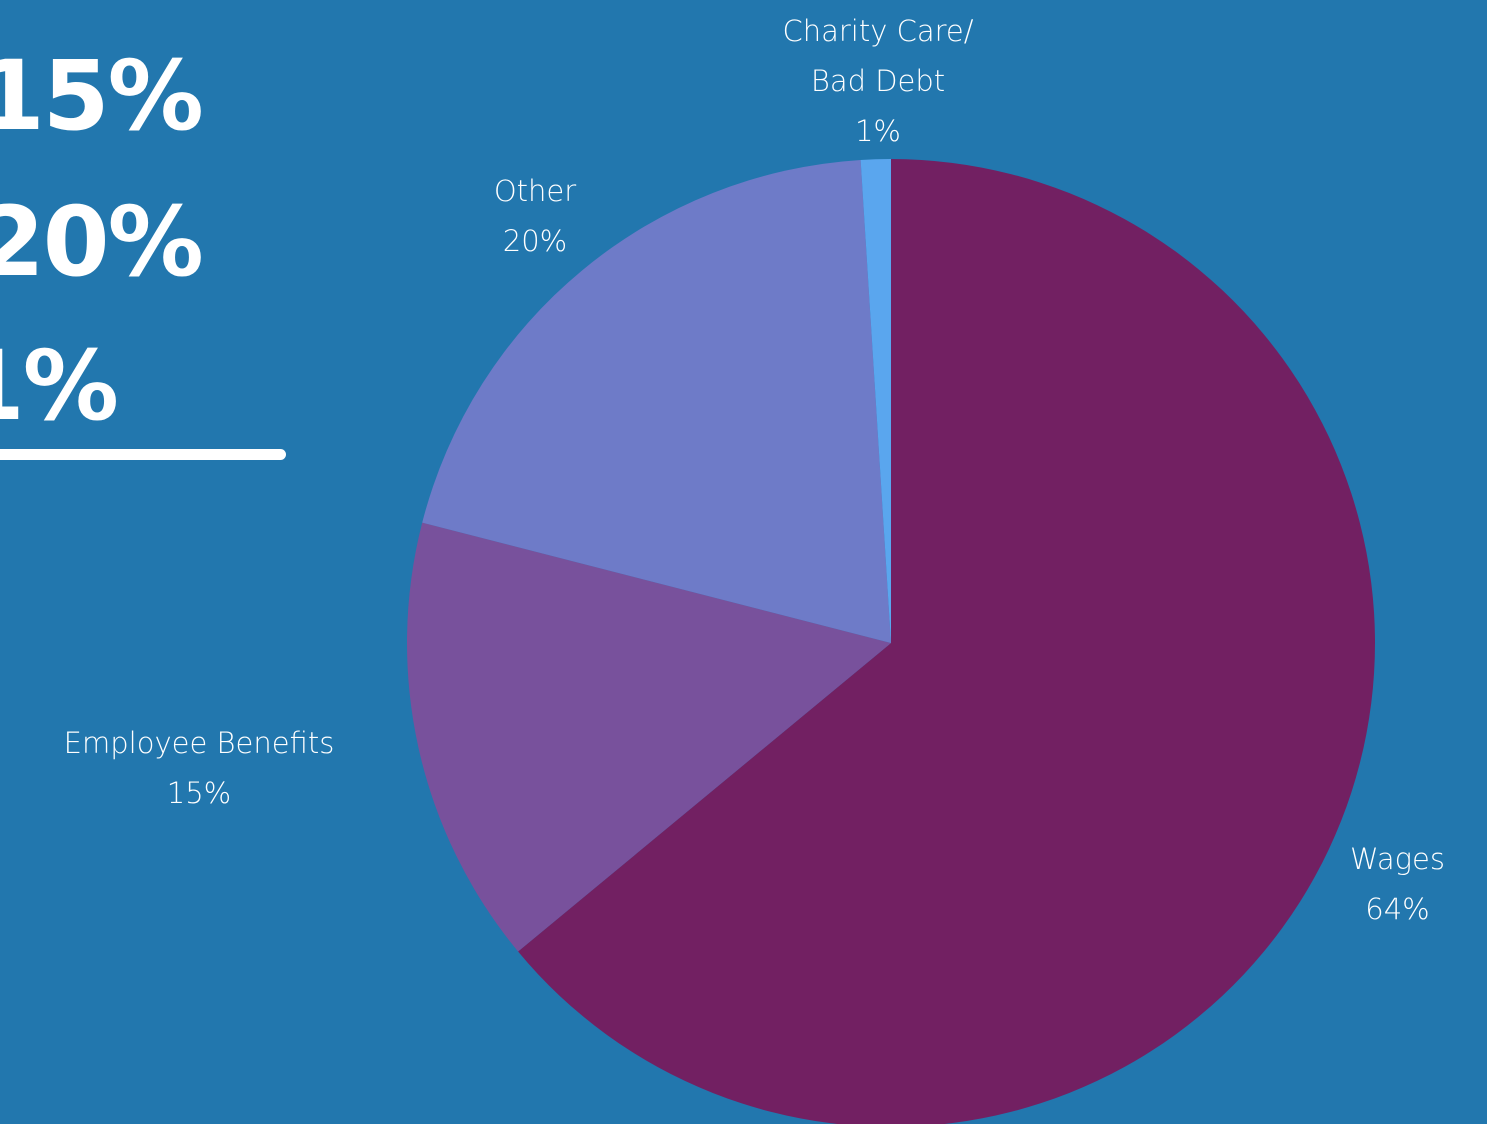 This screenshot has height=1124, width=1487. What do you see at coordinates (648, 737) in the screenshot?
I see `pie-slice-employee-benefits` at bounding box center [648, 737].